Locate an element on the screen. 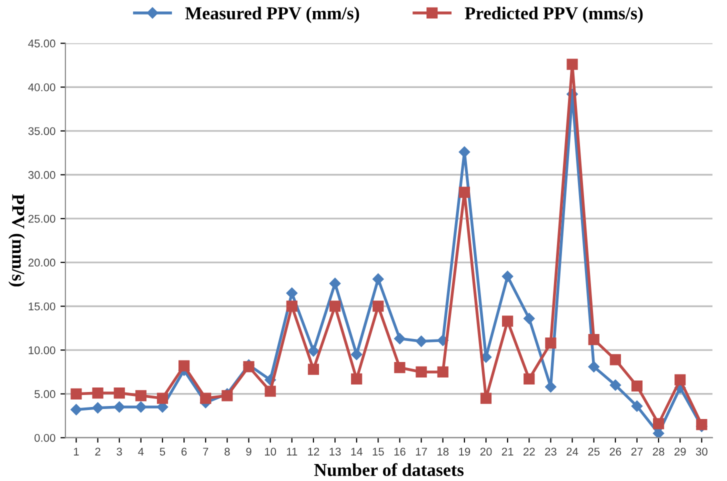  x-tick-label: 12 is located at coordinates (314, 452).